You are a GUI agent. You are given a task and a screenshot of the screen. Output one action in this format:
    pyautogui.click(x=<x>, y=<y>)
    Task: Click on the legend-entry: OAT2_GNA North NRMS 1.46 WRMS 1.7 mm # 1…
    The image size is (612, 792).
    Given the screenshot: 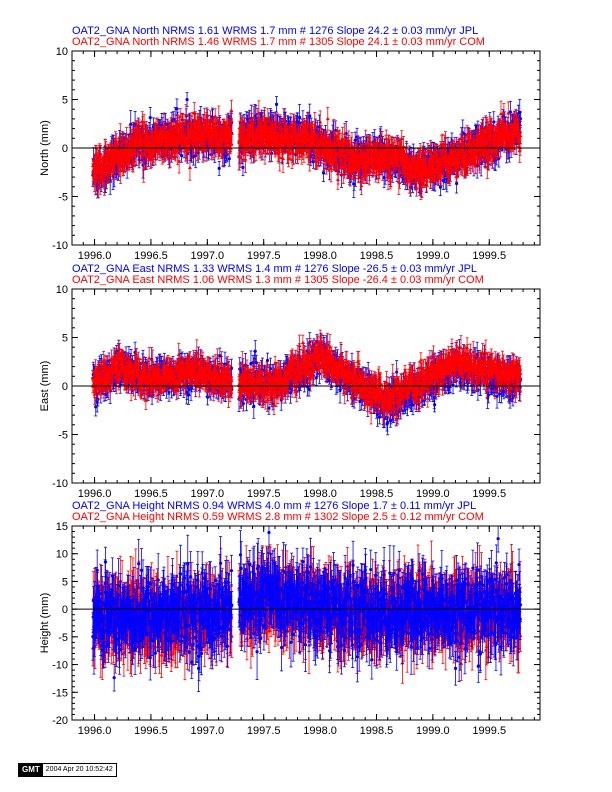 What is the action you would take?
    pyautogui.click(x=278, y=42)
    